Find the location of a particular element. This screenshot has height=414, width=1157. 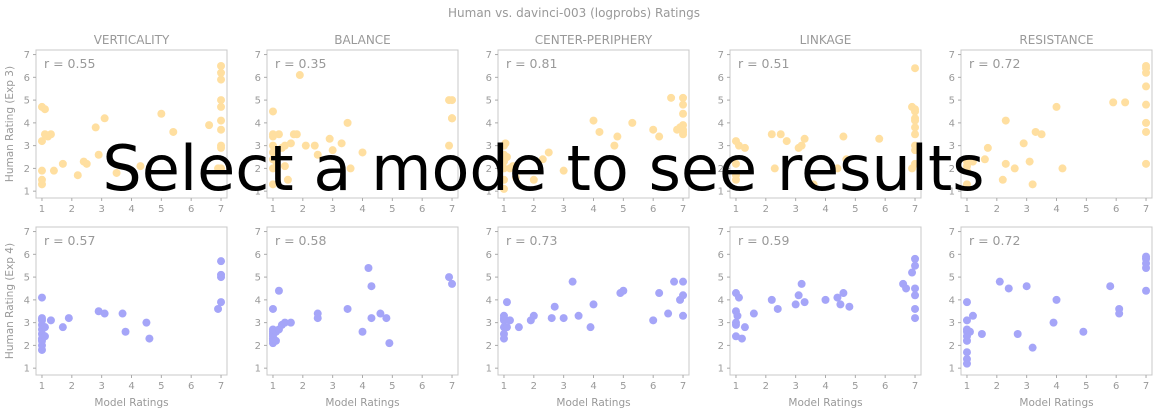

panel-title: VERTICALITY is located at coordinates (132, 40).